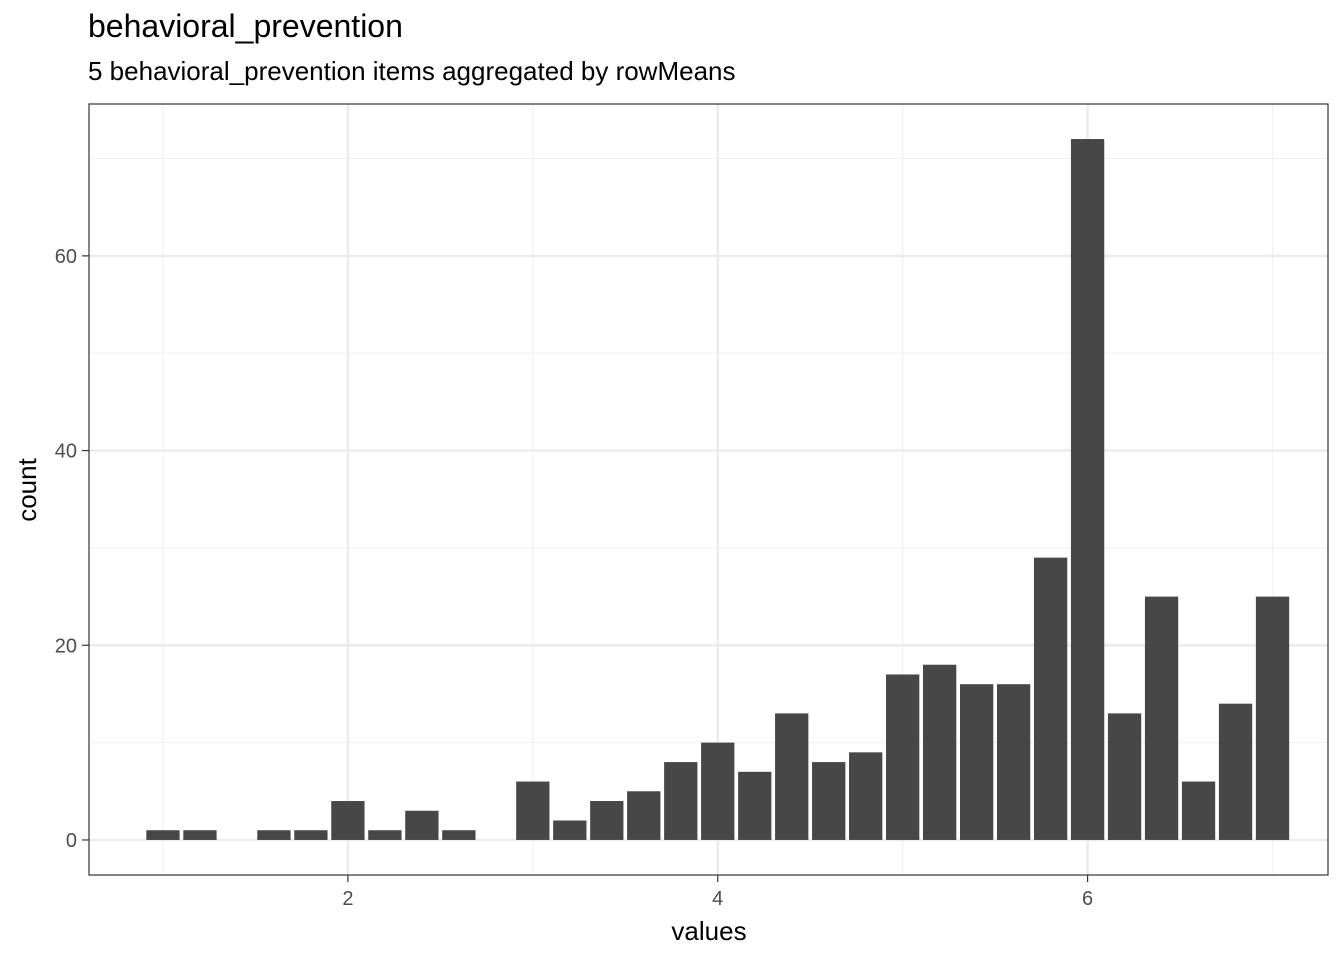 Image resolution: width=1344 pixels, height=960 pixels. I want to click on y-tick-label: 40, so click(66, 452).